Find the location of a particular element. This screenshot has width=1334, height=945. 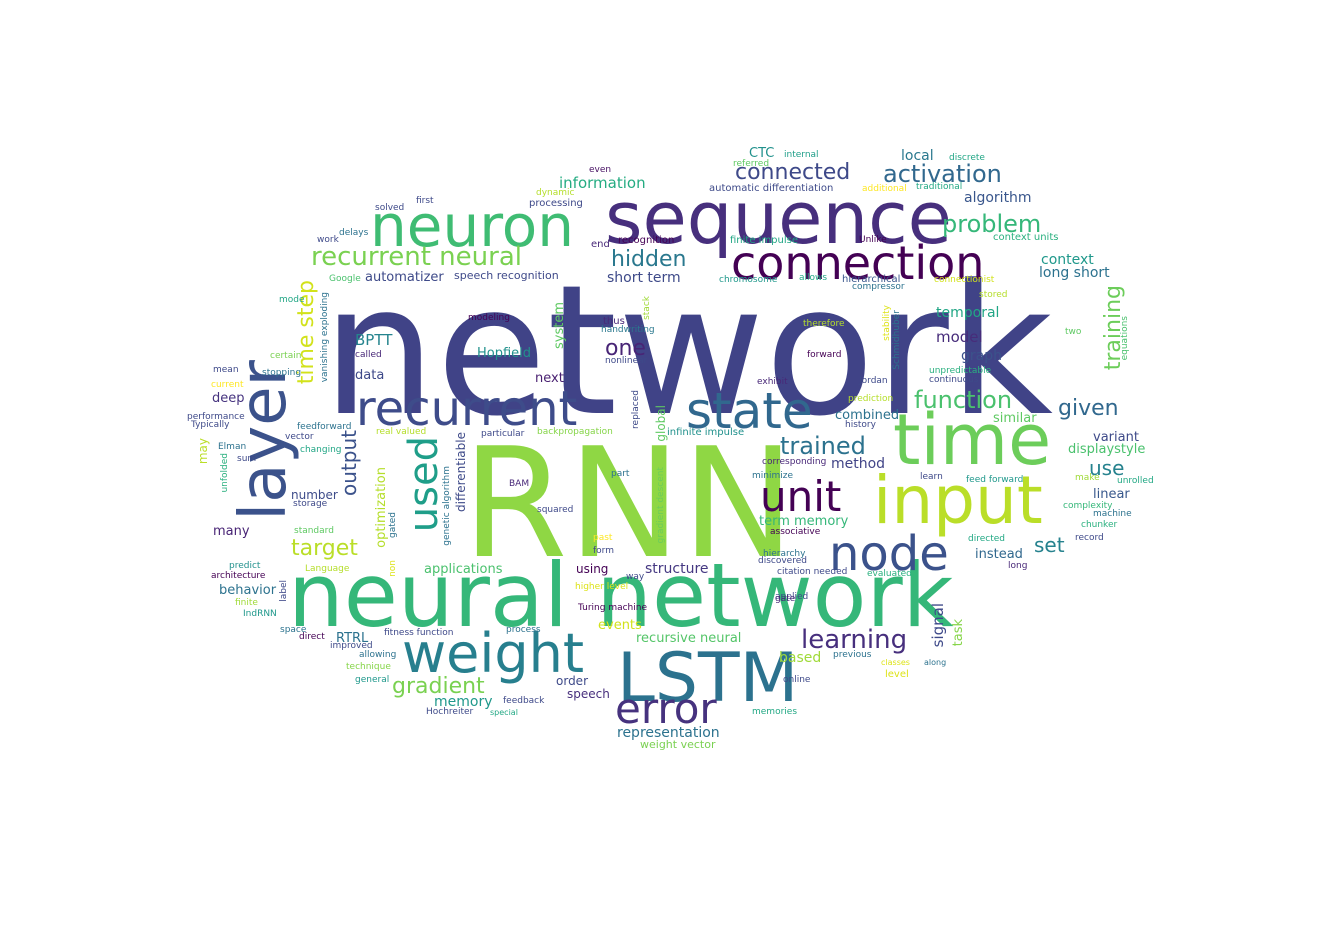

word: end is located at coordinates (600, 244).